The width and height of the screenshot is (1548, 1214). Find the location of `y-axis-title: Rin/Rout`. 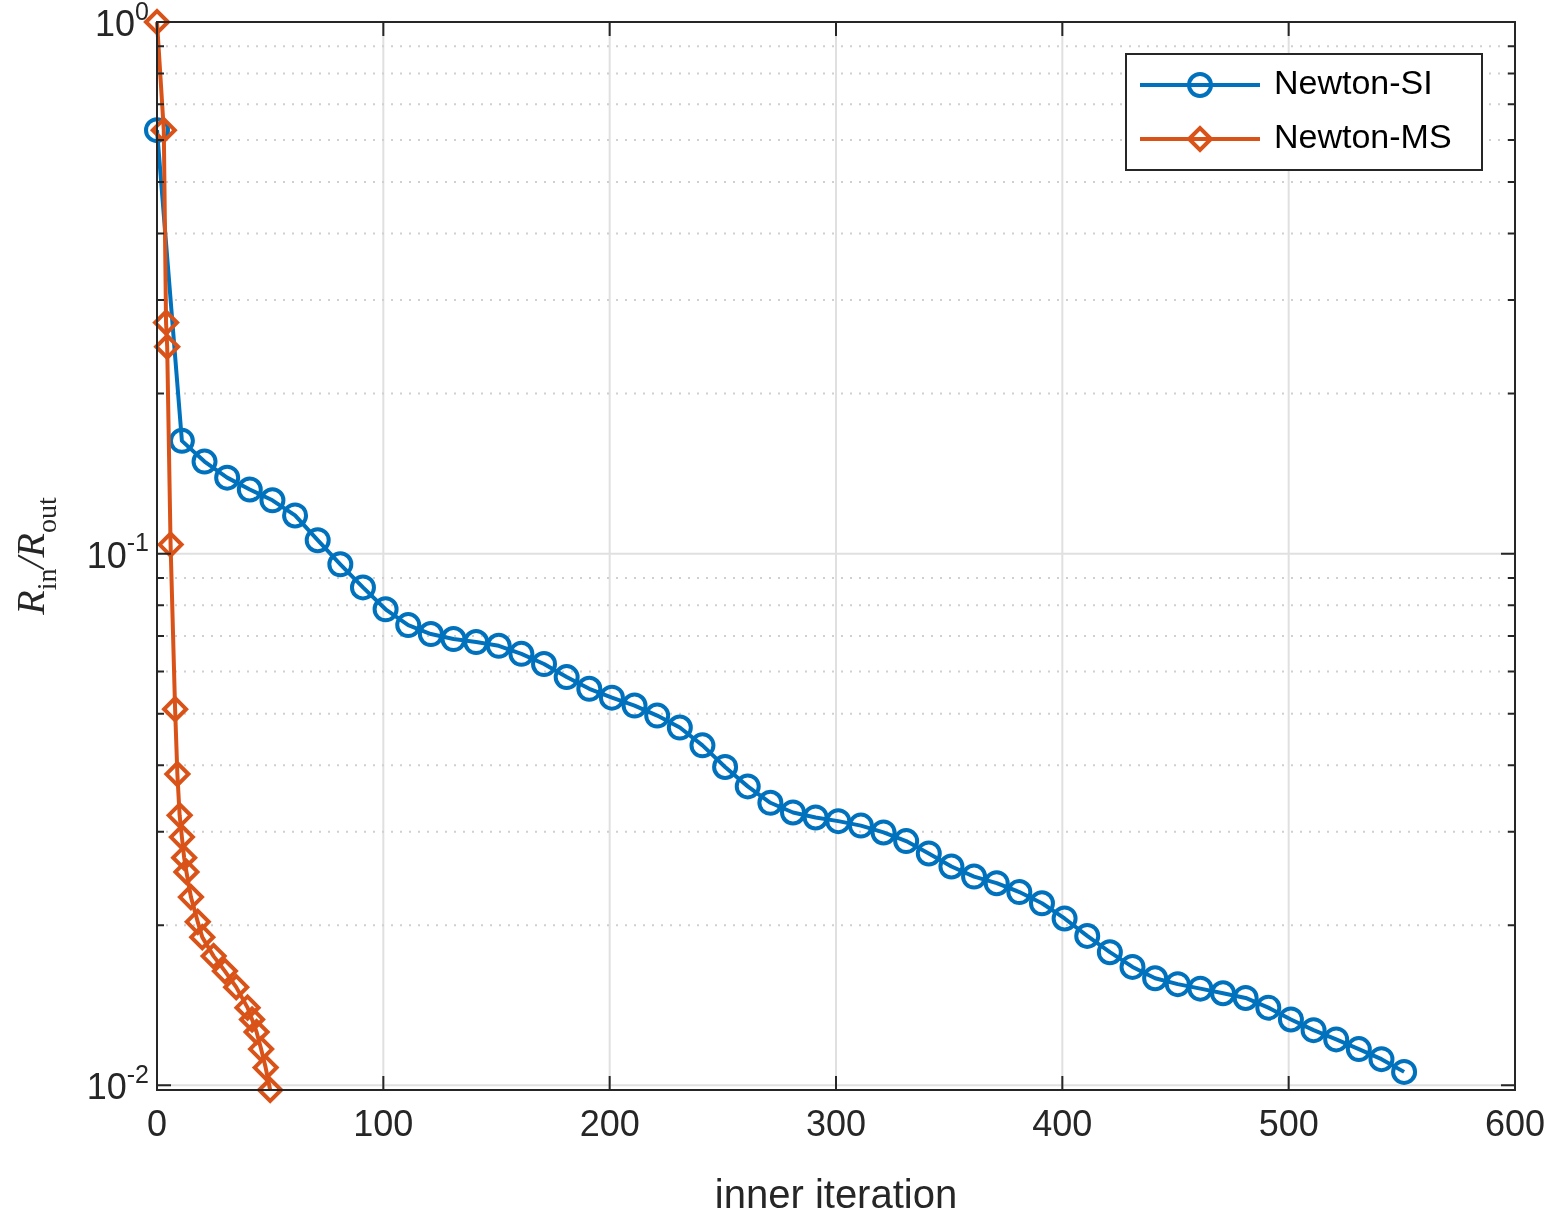

y-axis-title: Rin/Rout is located at coordinates (35, 556).